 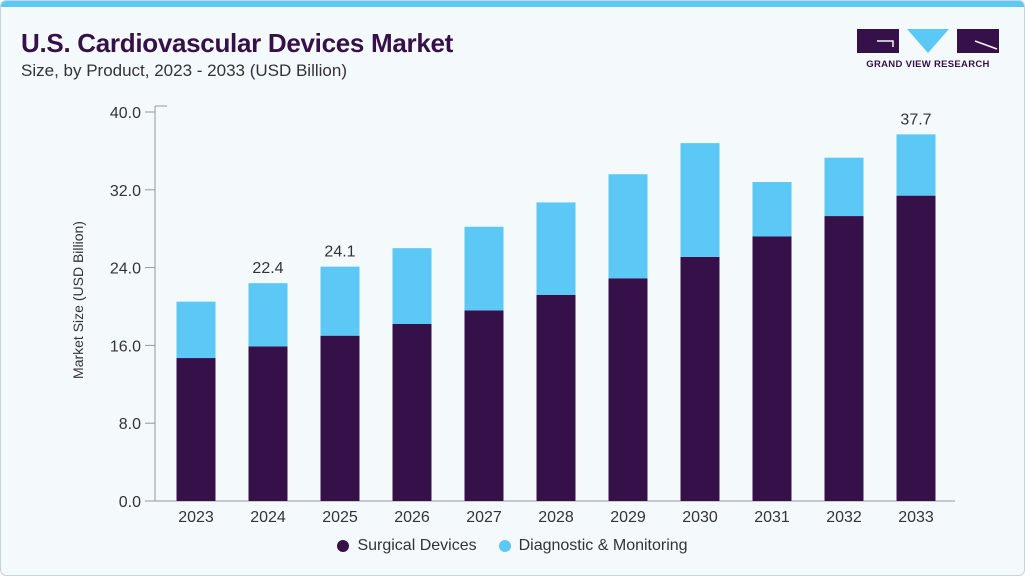 What do you see at coordinates (603, 545) in the screenshot?
I see `legend-label-diagnostic: Diagnostic & Monitoring` at bounding box center [603, 545].